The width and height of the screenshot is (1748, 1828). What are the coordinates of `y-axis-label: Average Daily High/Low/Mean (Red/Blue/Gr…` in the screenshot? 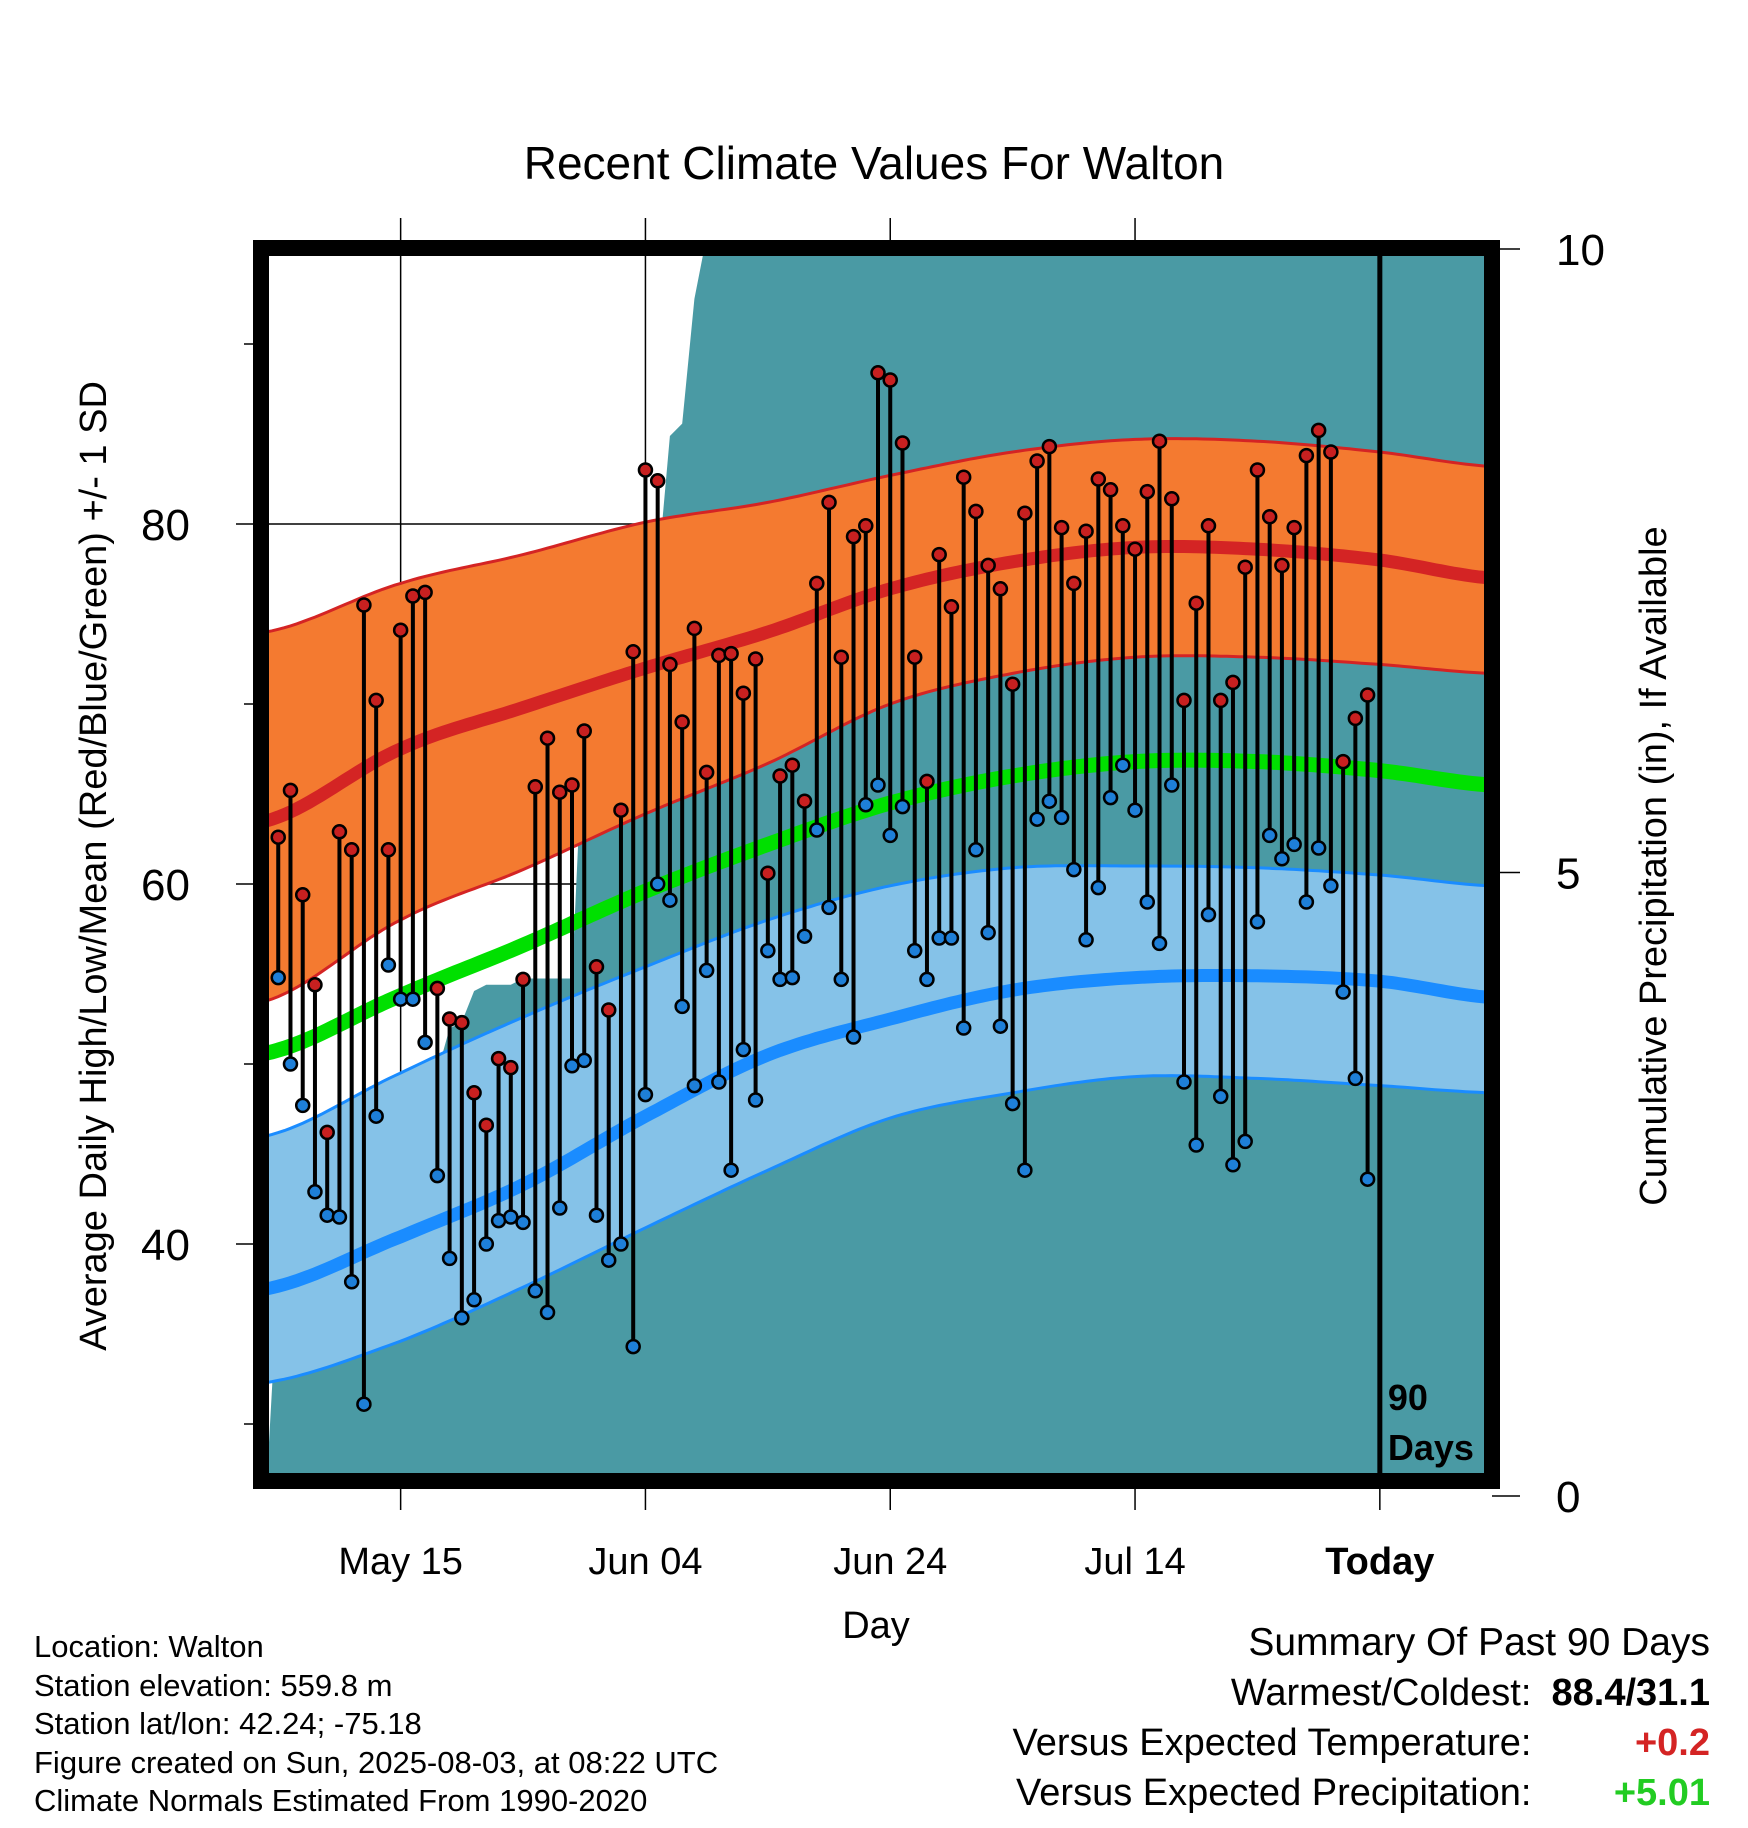 It's located at (94, 866).